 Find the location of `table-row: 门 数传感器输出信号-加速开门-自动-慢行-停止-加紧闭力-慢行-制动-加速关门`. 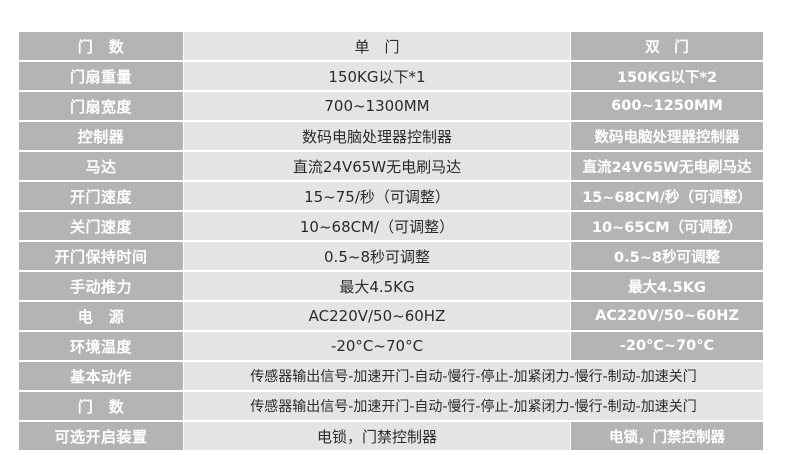

table-row: 门 数传感器输出信号-加速开门-自动-慢行-停止-加紧闭力-慢行-制动-加速关门 is located at coordinates (391, 406).